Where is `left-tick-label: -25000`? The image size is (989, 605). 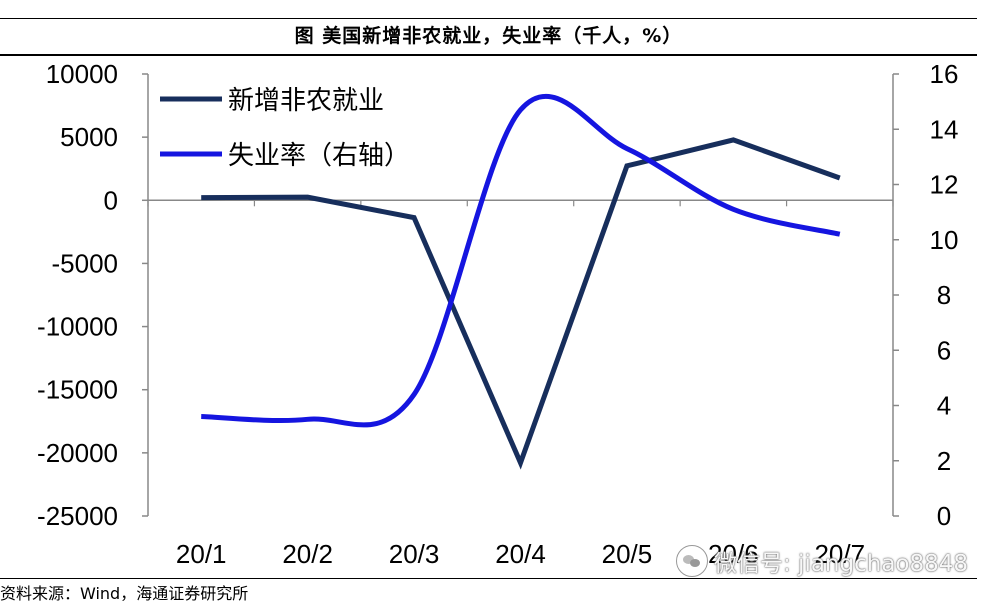
left-tick-label: -25000 is located at coordinates (77, 516).